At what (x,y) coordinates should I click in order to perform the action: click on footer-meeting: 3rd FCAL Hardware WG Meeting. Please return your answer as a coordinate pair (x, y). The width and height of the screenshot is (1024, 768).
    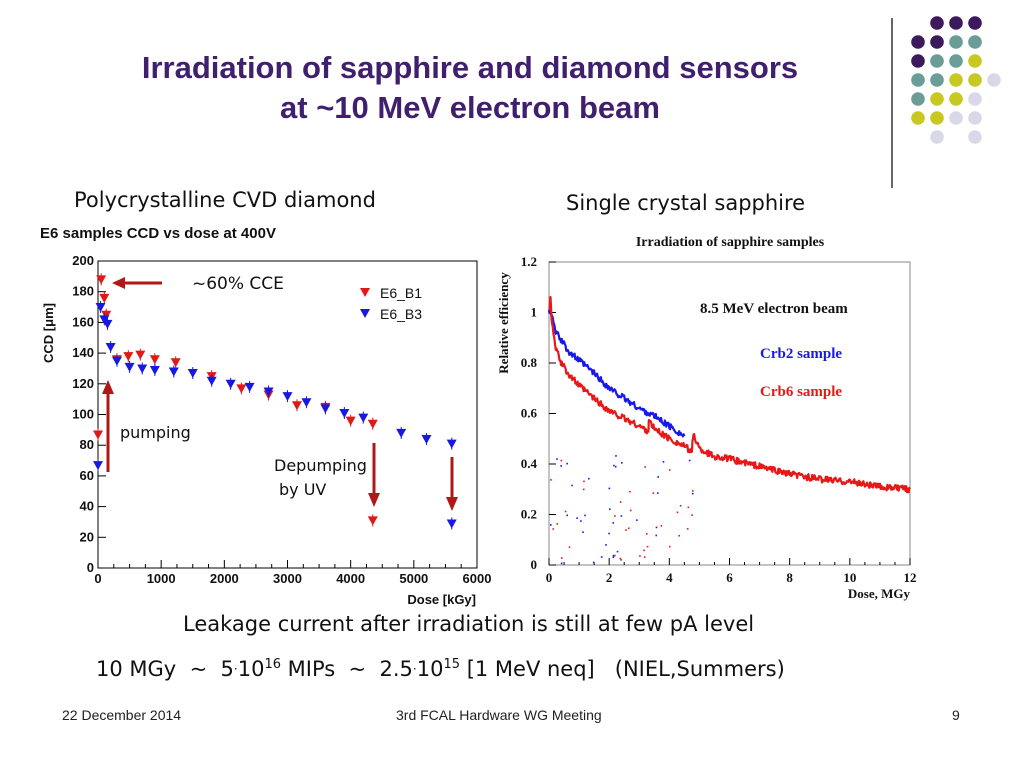
    Looking at the image, I should click on (499, 715).